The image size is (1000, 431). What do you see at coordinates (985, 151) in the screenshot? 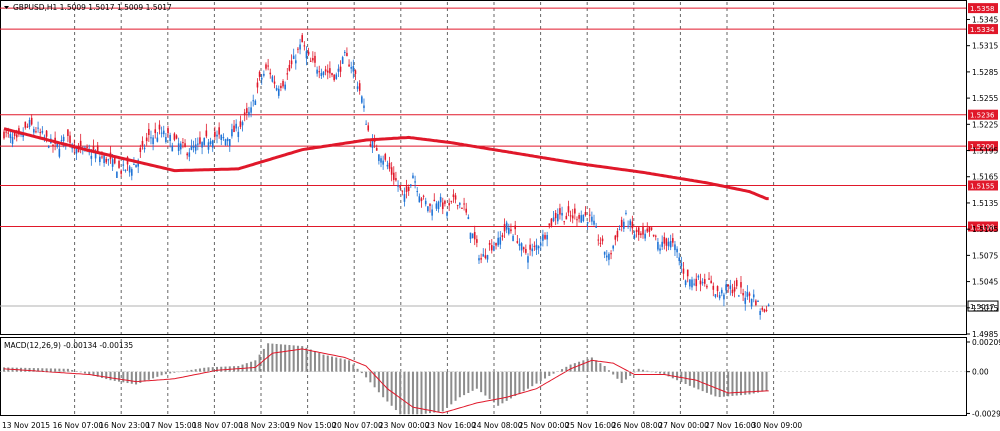
I see `price-tick-label: 1.5195` at bounding box center [985, 151].